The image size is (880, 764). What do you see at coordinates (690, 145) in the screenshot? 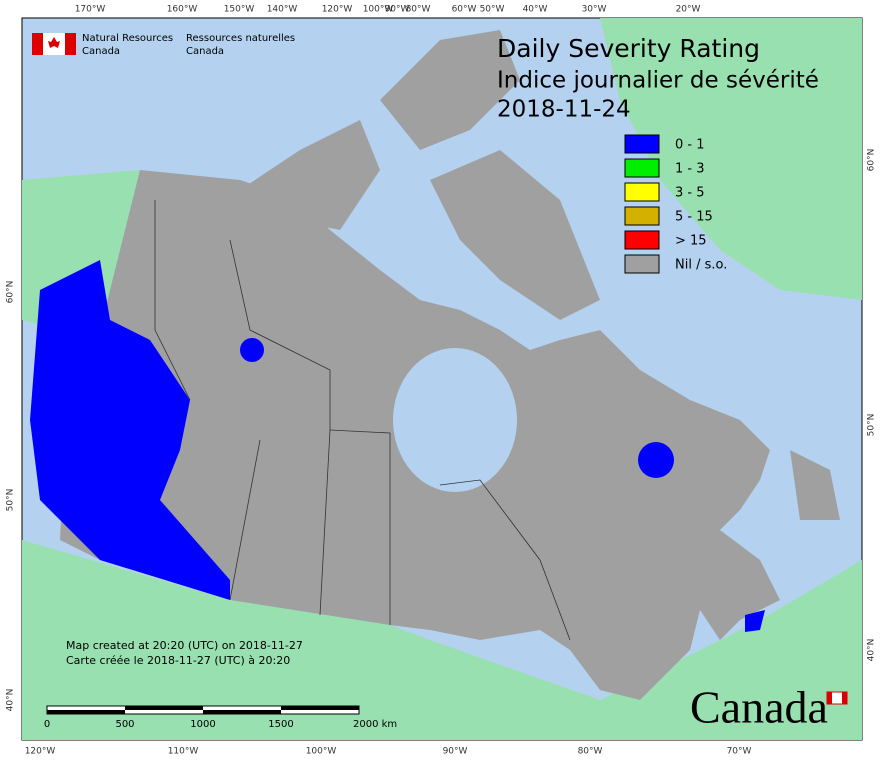
I see `legend-label: 0 - 1` at bounding box center [690, 145].